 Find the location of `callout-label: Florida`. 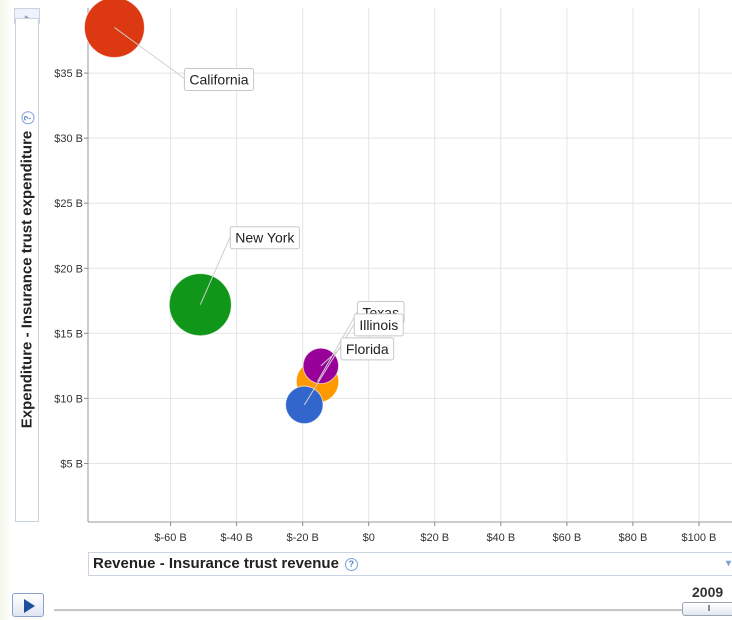

callout-label: Florida is located at coordinates (367, 349).